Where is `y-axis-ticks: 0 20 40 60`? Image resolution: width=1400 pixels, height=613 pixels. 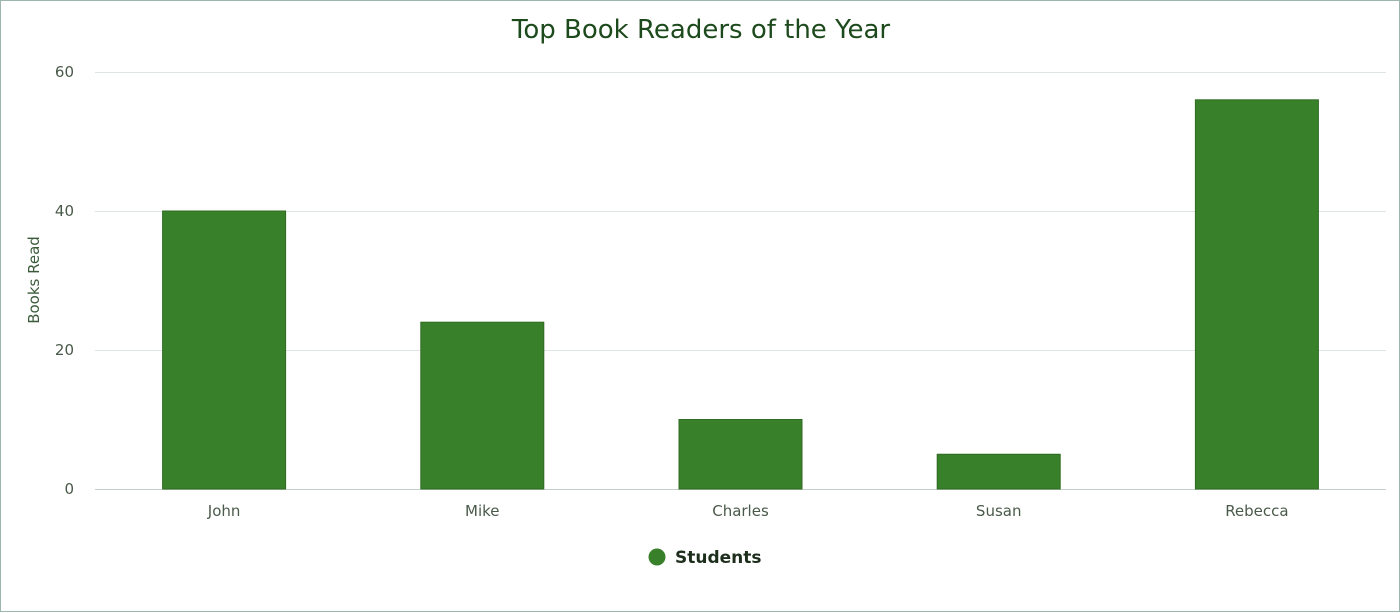 y-axis-ticks: 0 20 40 60 is located at coordinates (64, 280).